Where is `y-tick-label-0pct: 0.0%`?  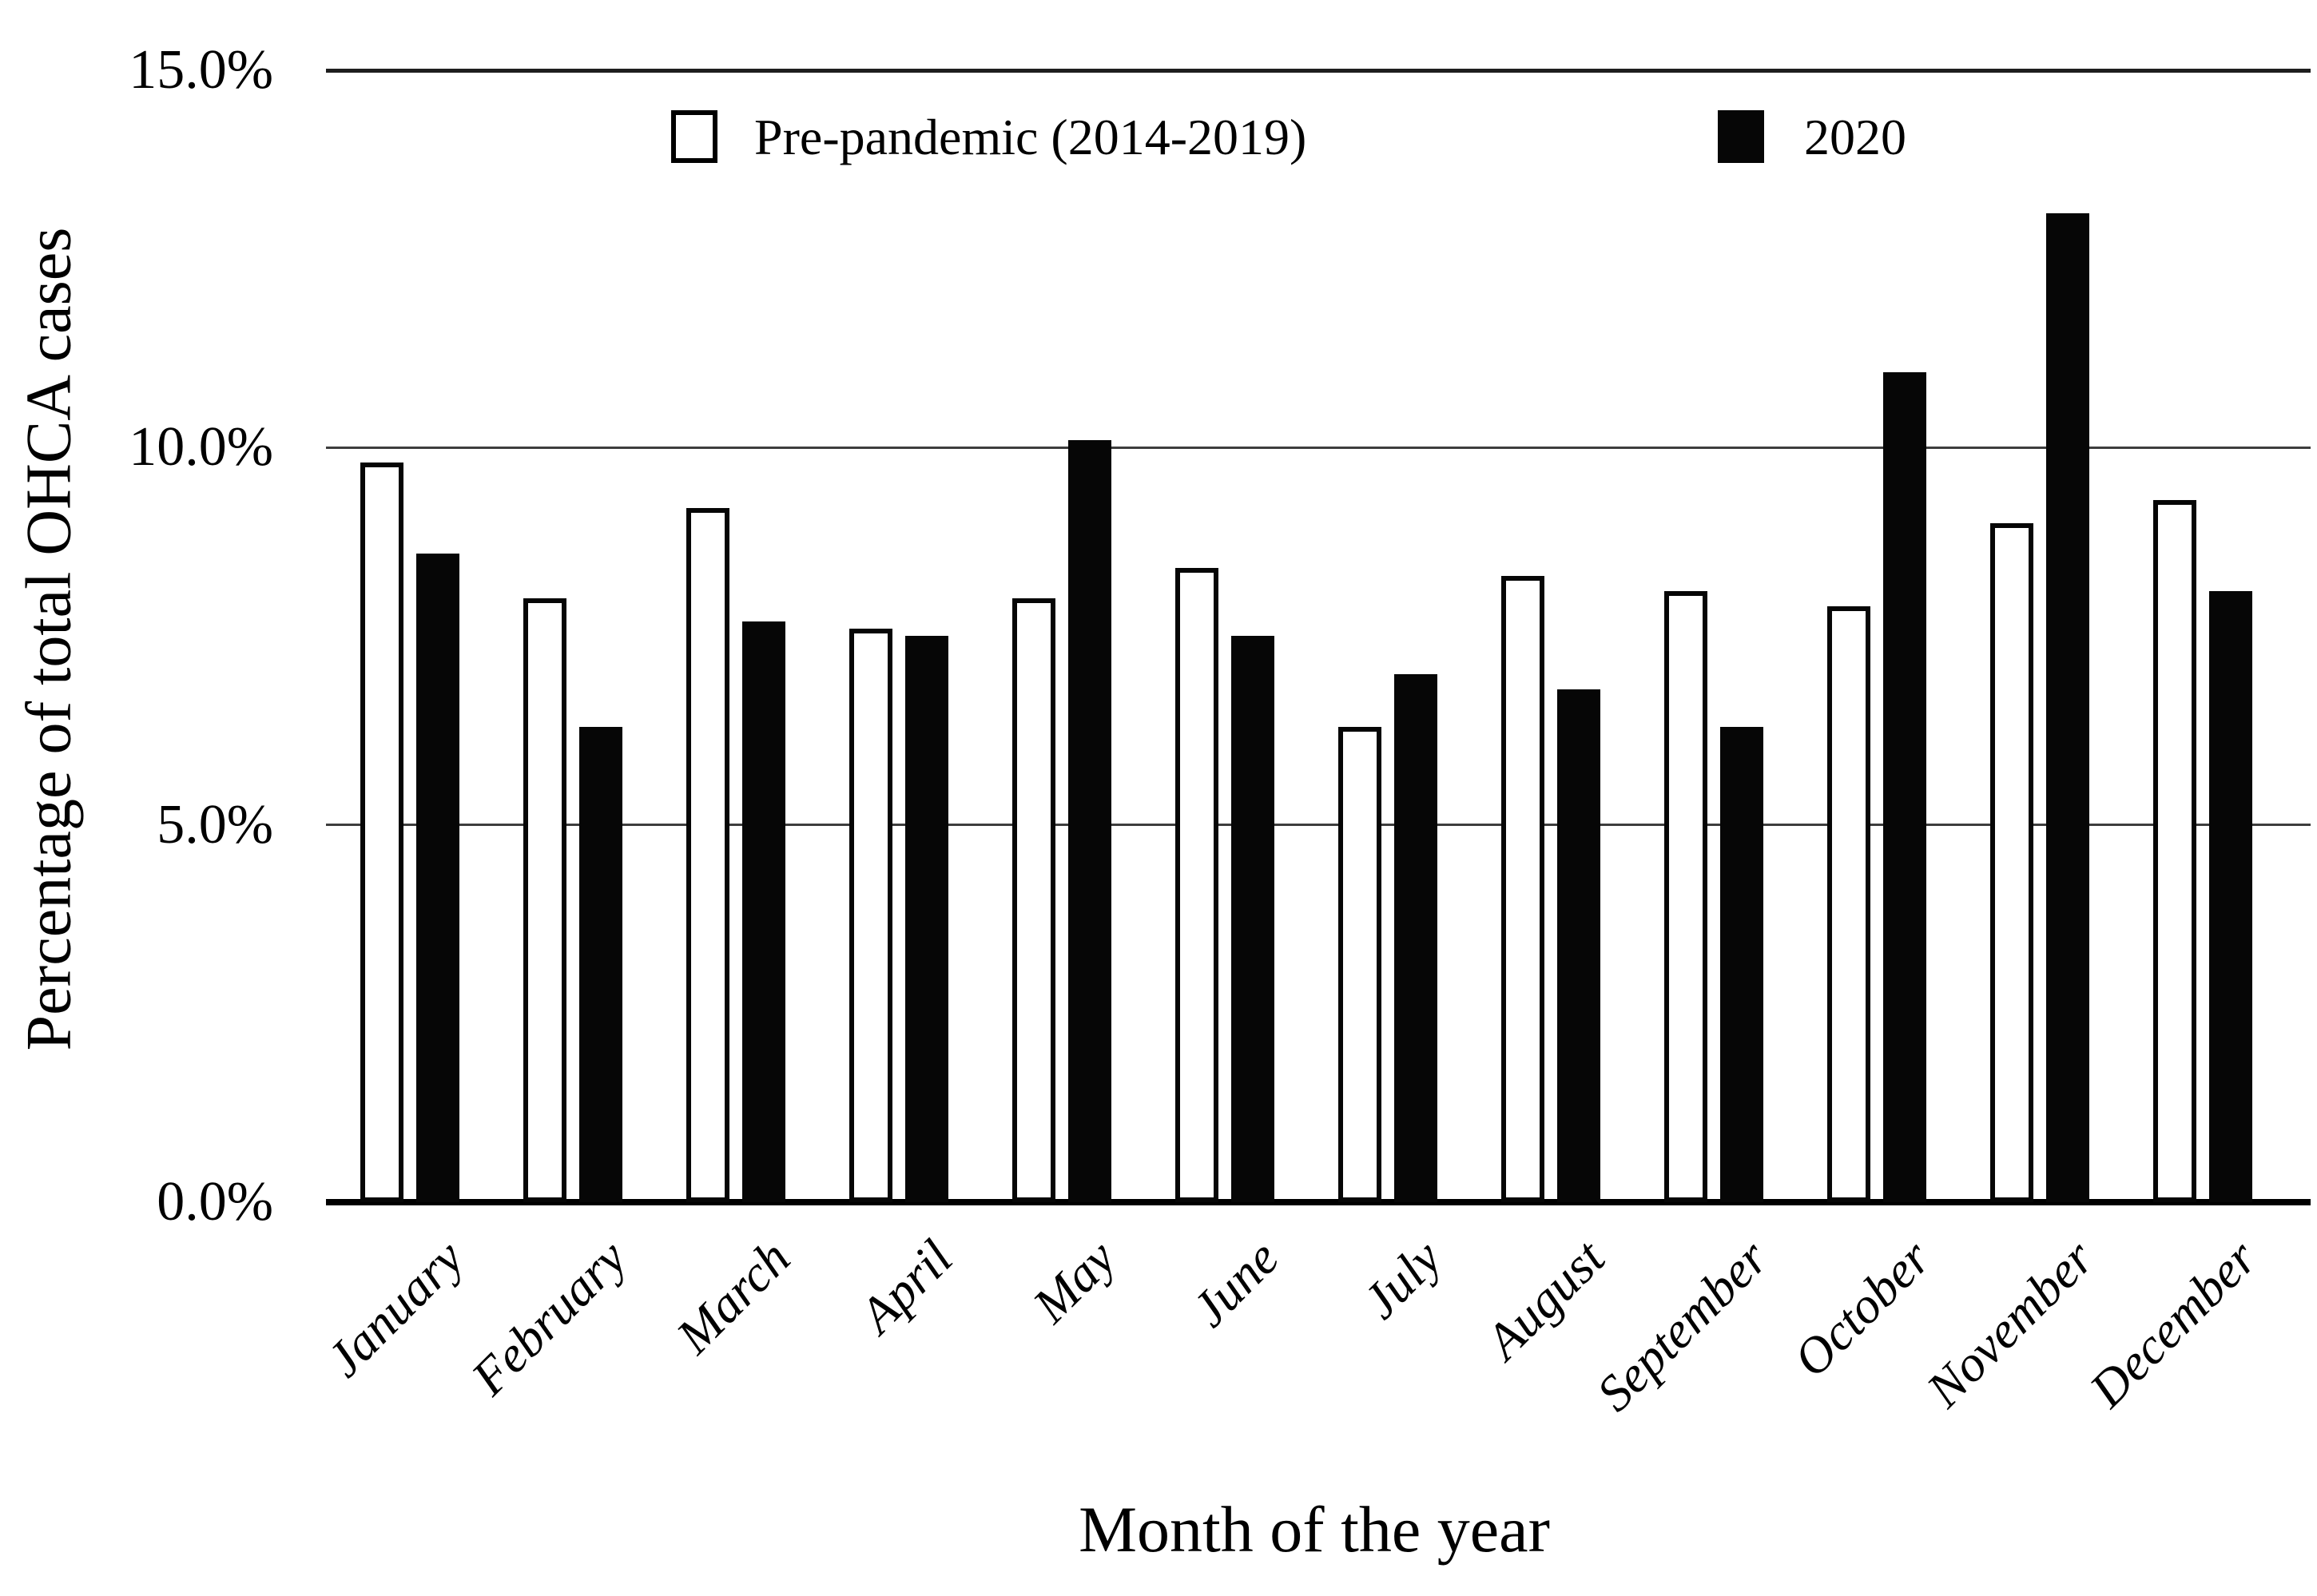 y-tick-label-0pct: 0.0% is located at coordinates (215, 1202).